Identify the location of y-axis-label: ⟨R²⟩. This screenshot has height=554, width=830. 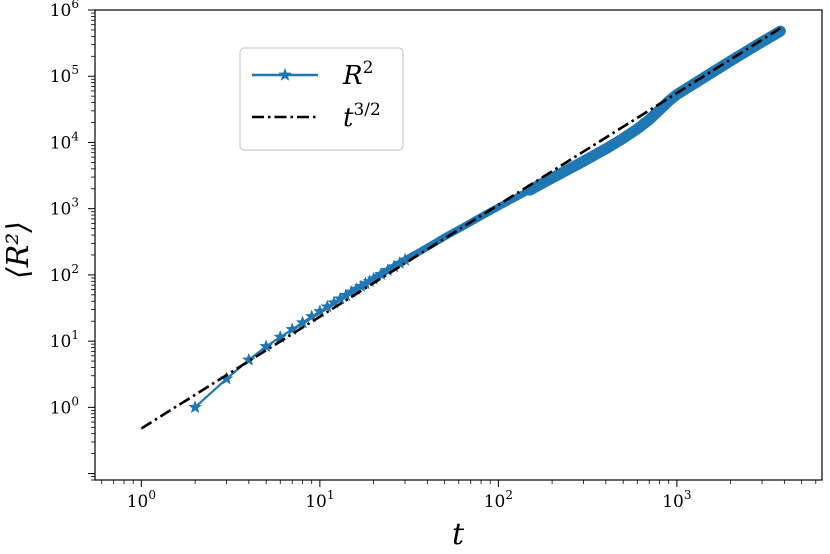
(18, 250).